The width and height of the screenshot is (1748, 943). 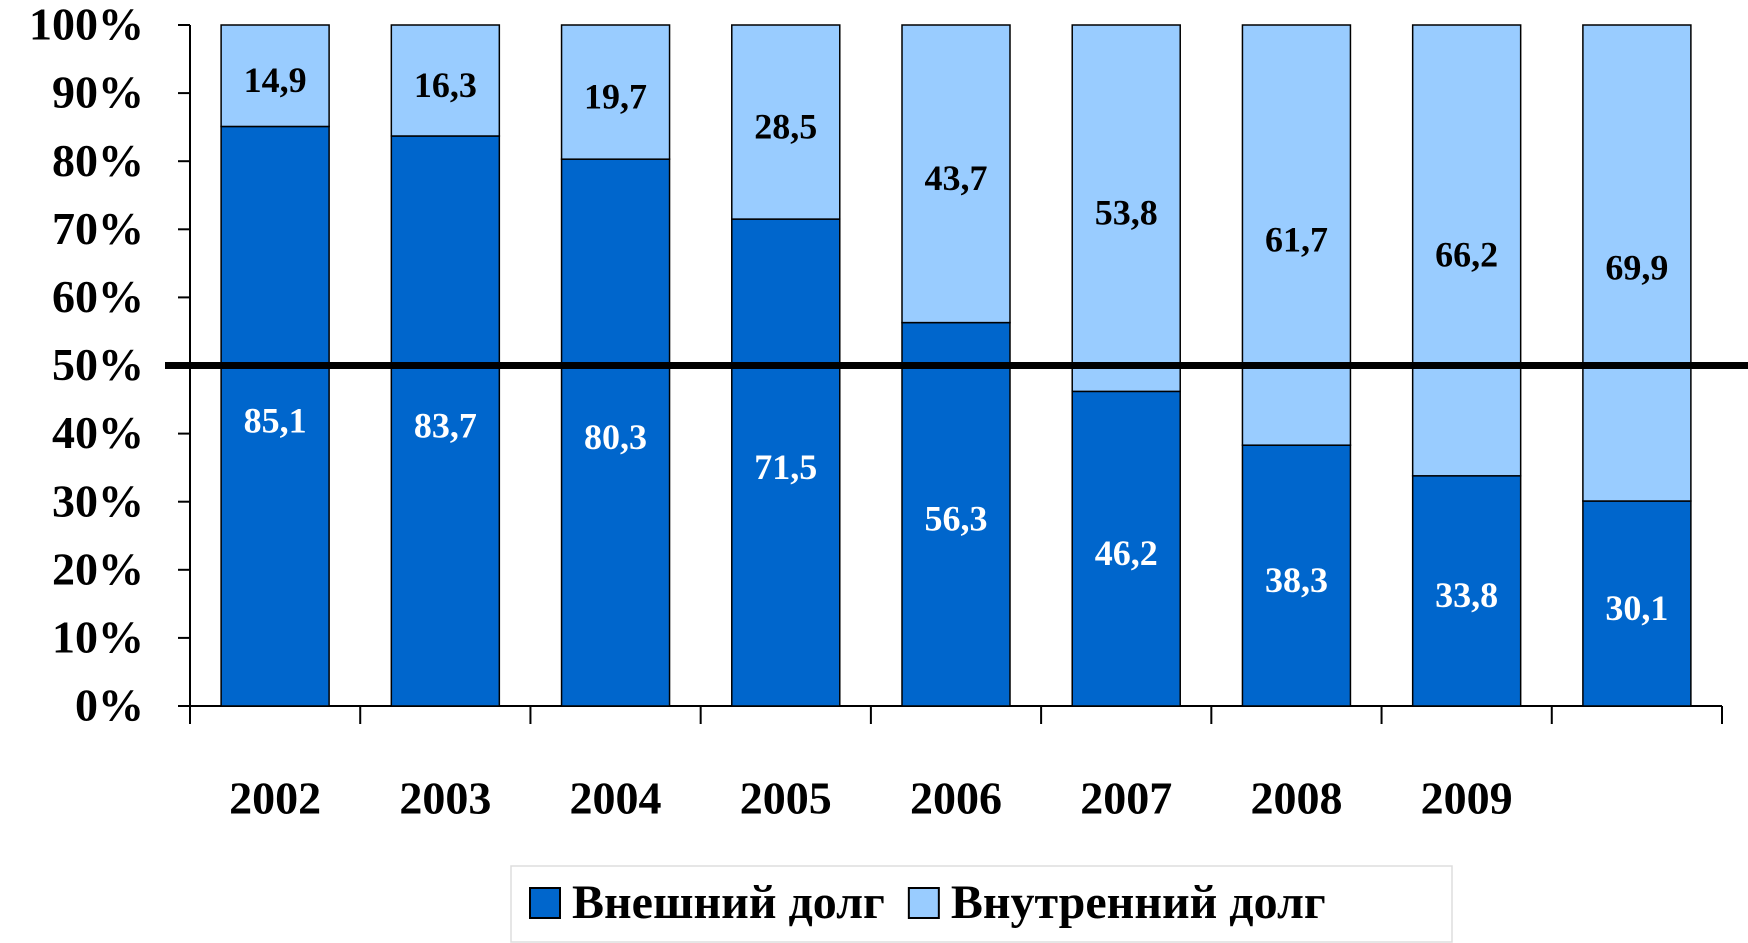 I want to click on value-label: 14,9, so click(x=275, y=80).